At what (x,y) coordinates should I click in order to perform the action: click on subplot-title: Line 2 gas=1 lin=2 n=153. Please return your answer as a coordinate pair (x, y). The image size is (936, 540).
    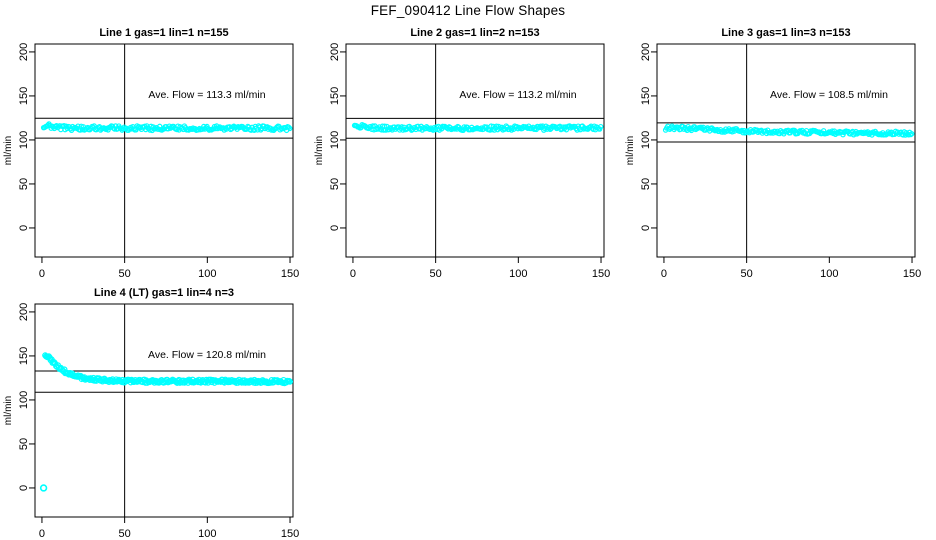
    Looking at the image, I should click on (475, 33).